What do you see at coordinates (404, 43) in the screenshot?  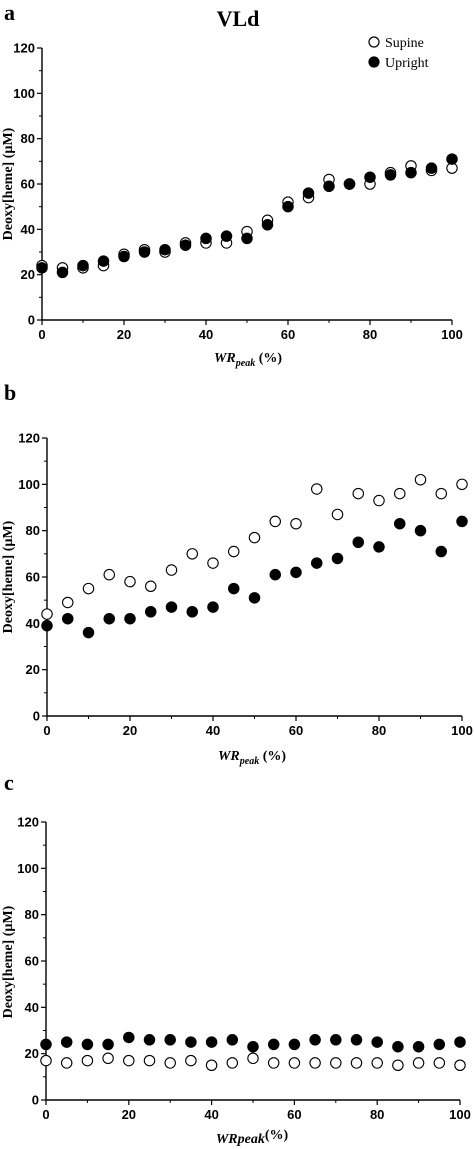 I see `legend-label-supine: Supine` at bounding box center [404, 43].